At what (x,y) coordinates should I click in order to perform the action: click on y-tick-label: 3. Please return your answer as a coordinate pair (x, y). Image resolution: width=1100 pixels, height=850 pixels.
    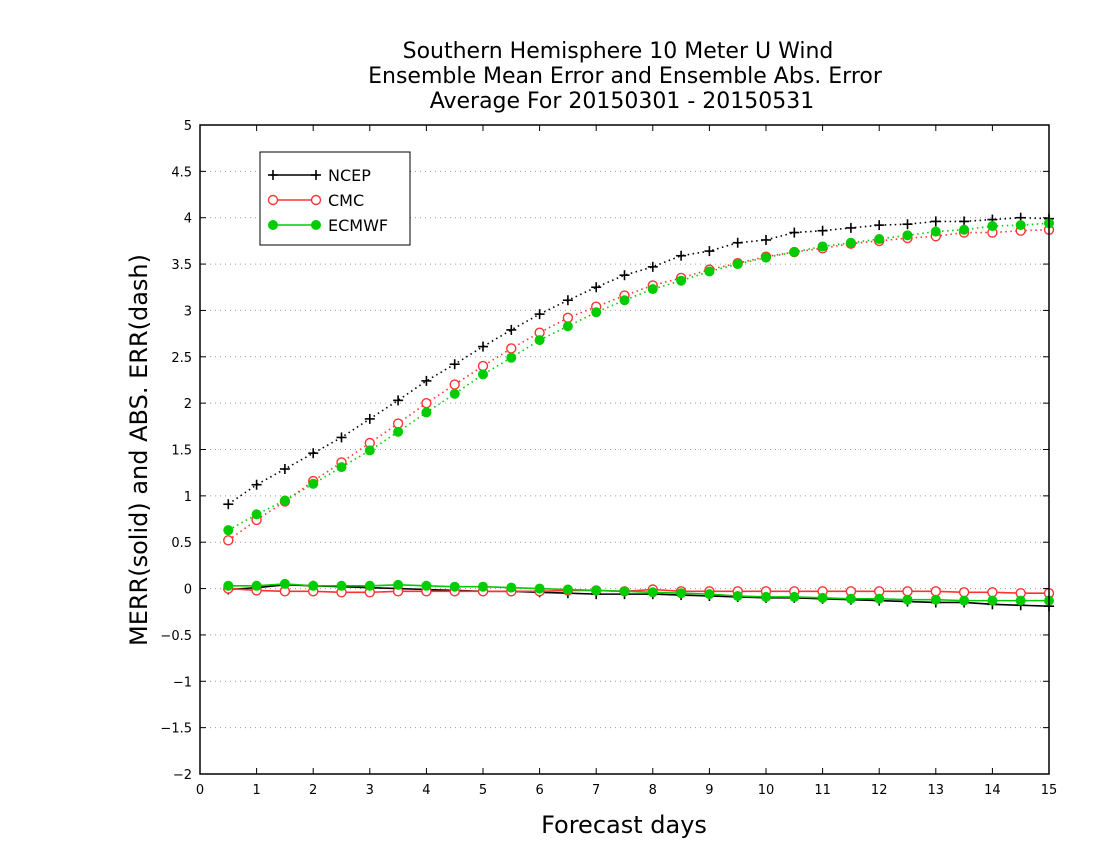
    Looking at the image, I should click on (188, 311).